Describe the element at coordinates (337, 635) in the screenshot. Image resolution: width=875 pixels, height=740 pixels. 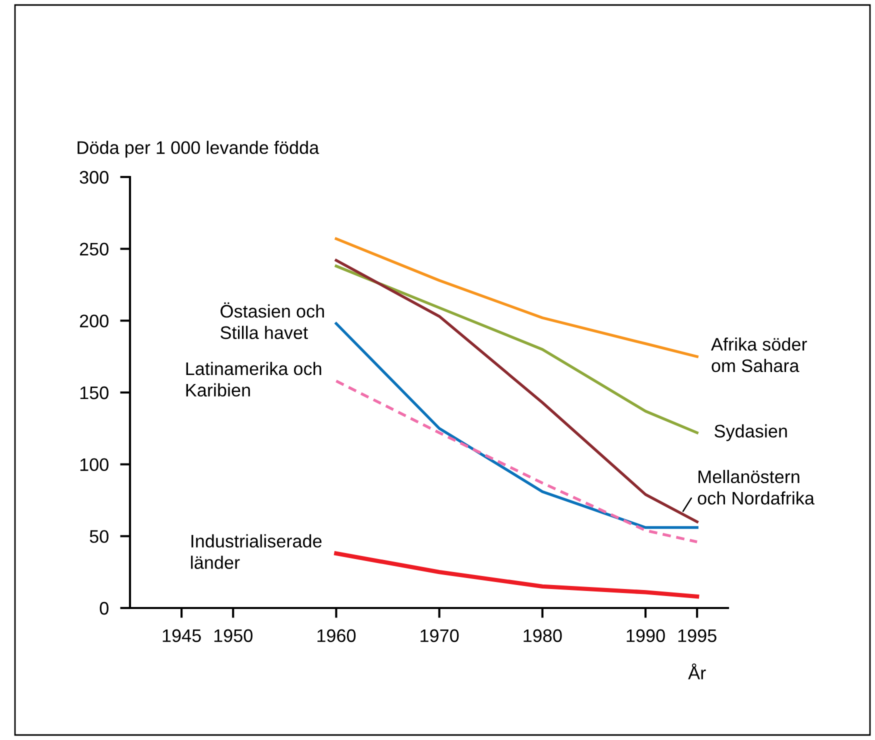
I see `x-tick-label: 1960` at that location.